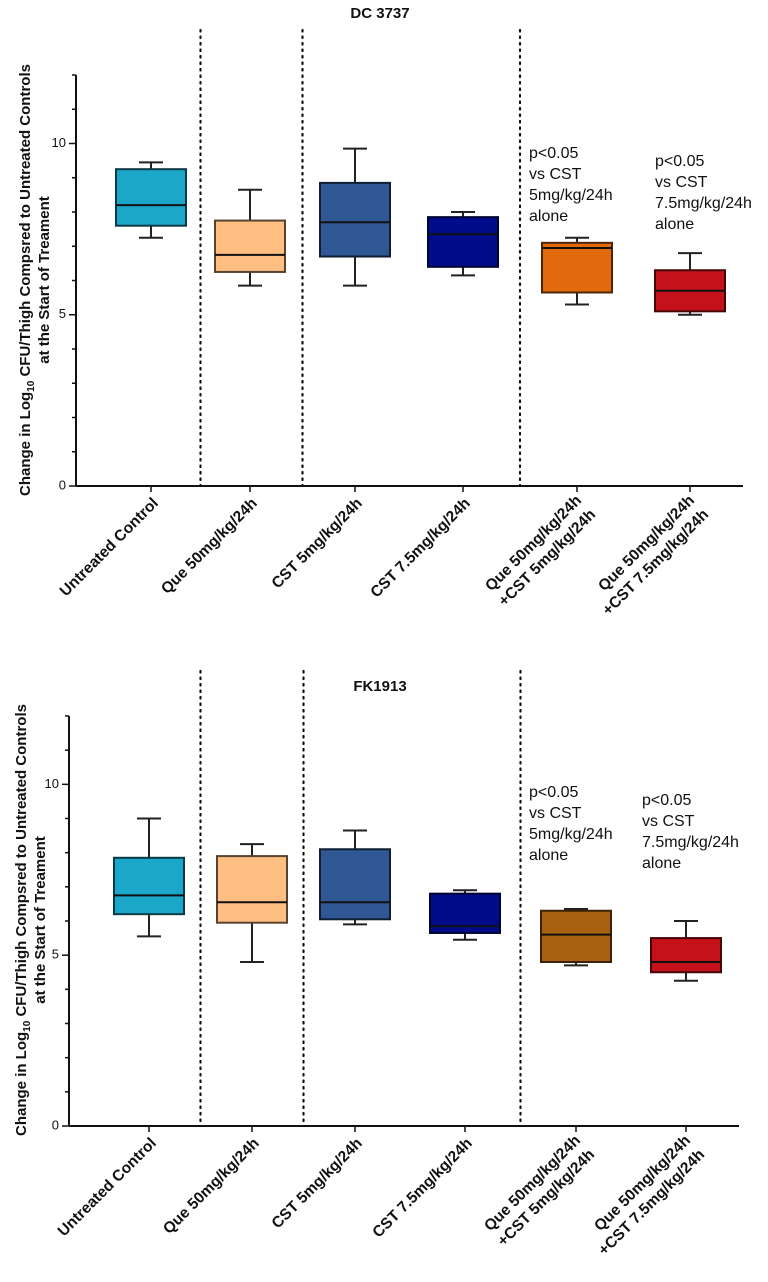 The width and height of the screenshot is (768, 1282). What do you see at coordinates (379, 686) in the screenshot?
I see `chart-title: FK1913` at bounding box center [379, 686].